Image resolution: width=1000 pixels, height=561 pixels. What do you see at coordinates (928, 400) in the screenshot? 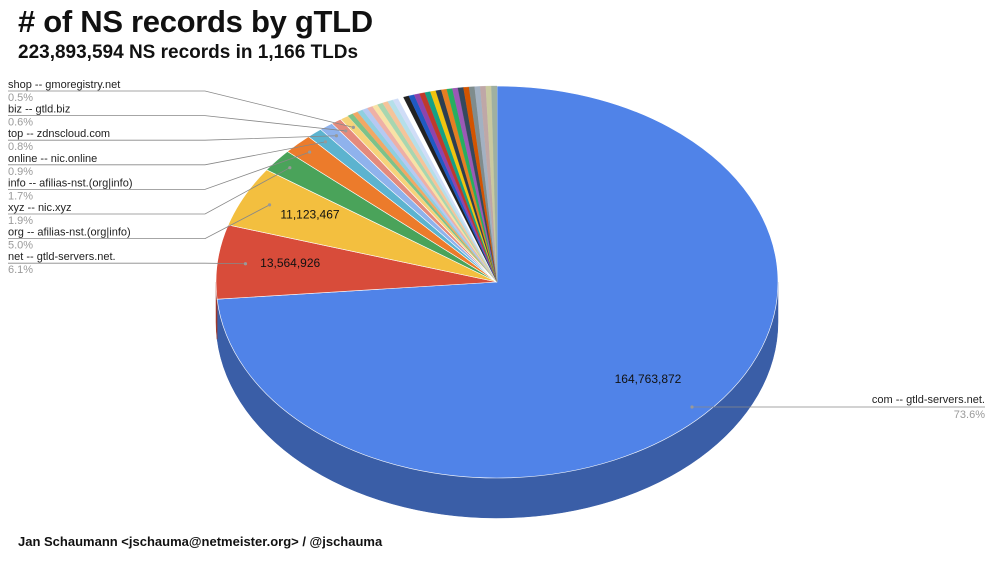
I see `slice-label-com: com -- gtld-servers.net.` at bounding box center [928, 400].